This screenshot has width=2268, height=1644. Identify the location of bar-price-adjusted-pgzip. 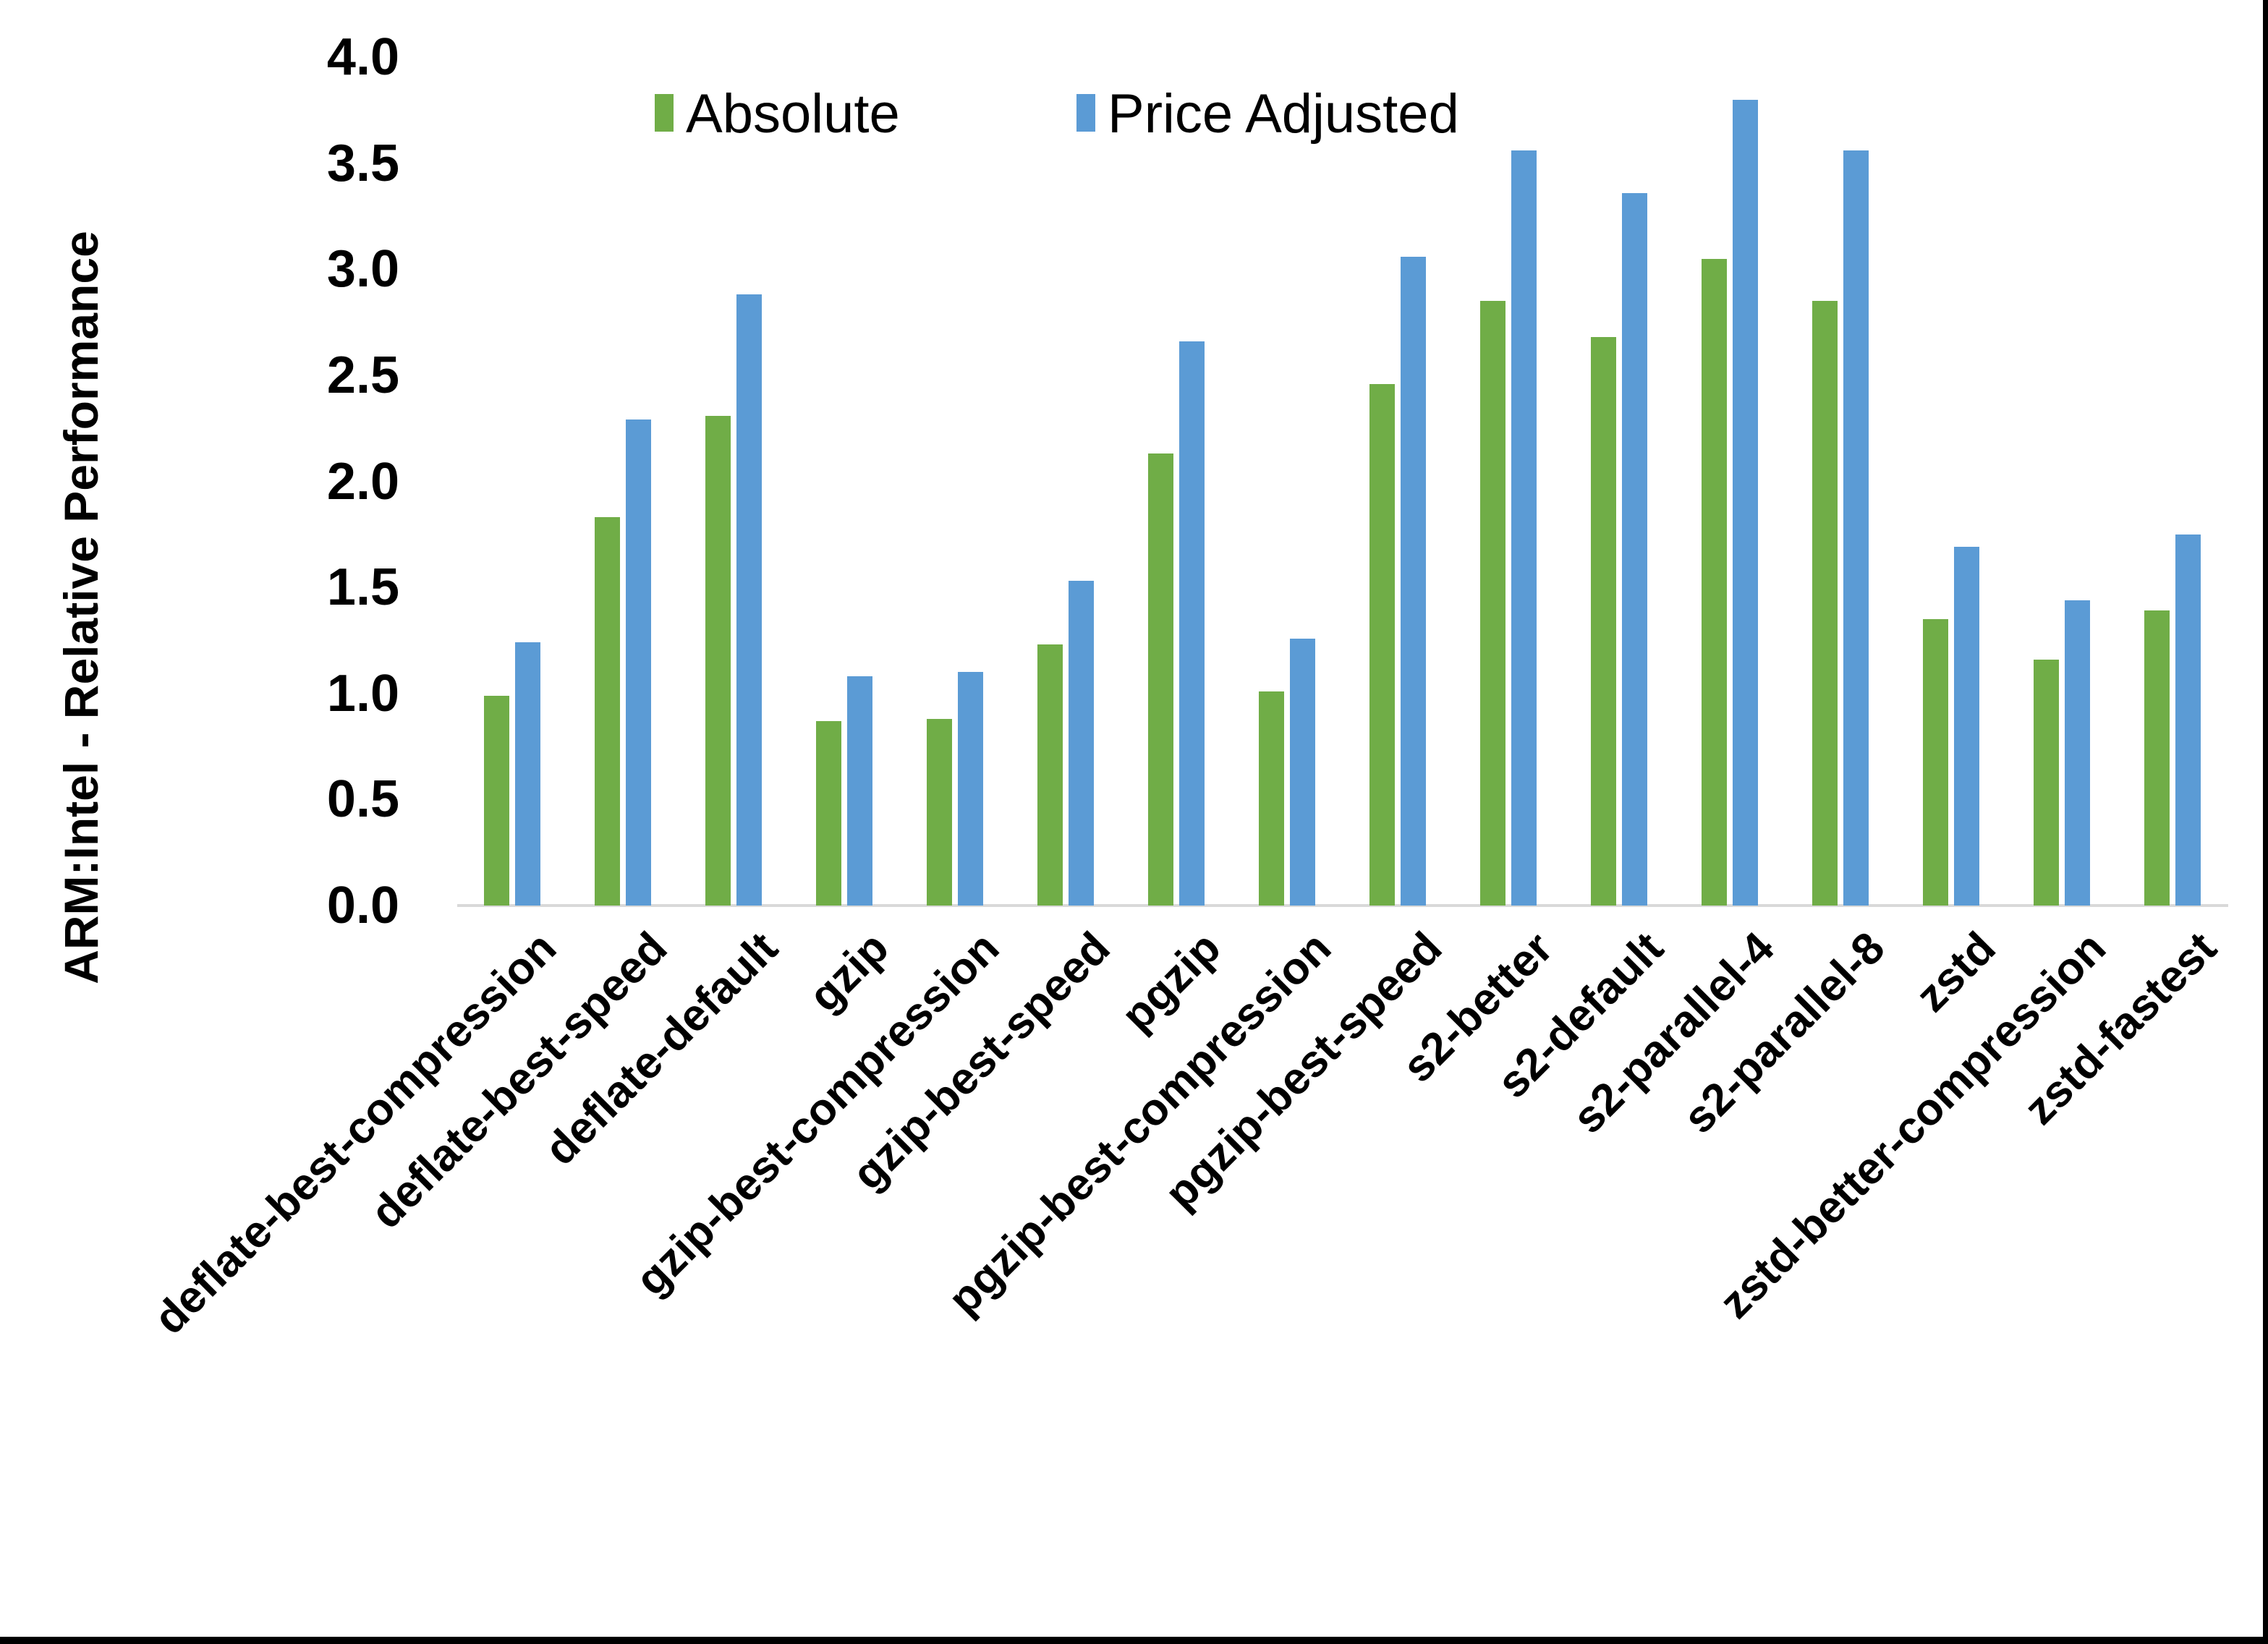
(1191, 623).